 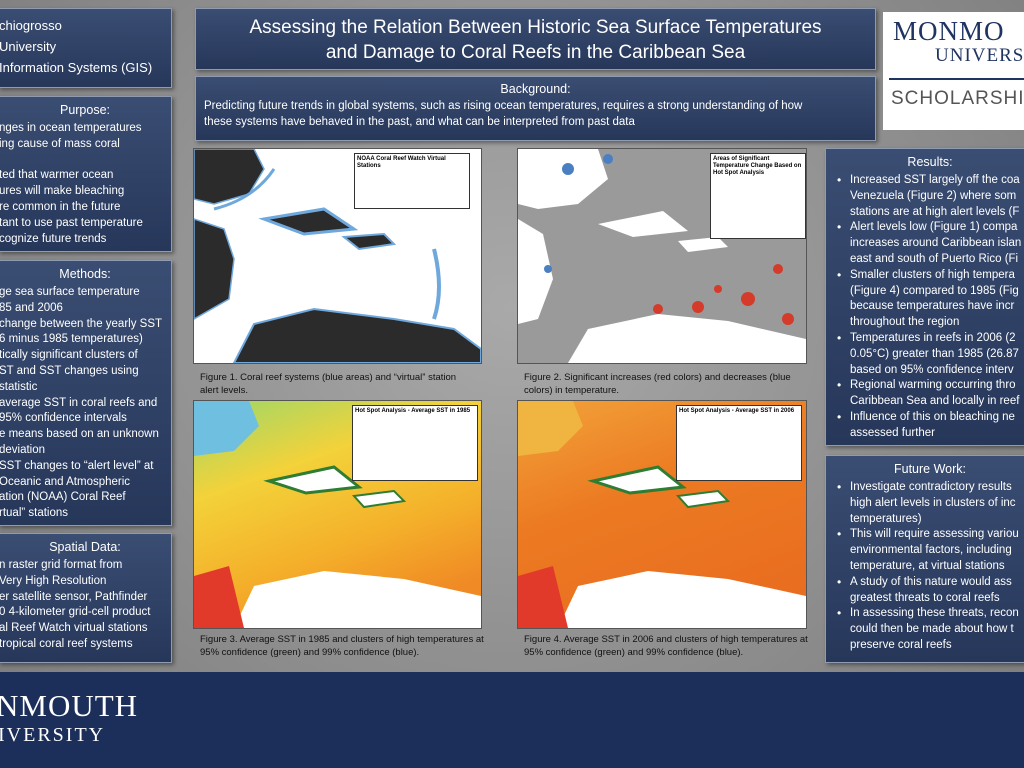 I want to click on text-line: Very High Resolution, so click(x=53, y=580).